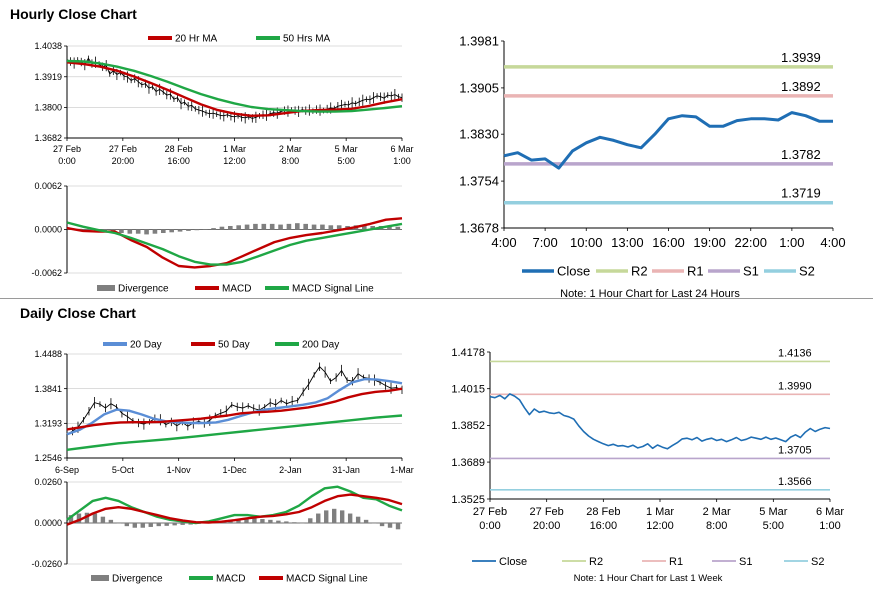 Image resolution: width=873 pixels, height=601 pixels. What do you see at coordinates (123, 470) in the screenshot?
I see `daily-price-xtick-label: 5-Oct` at bounding box center [123, 470].